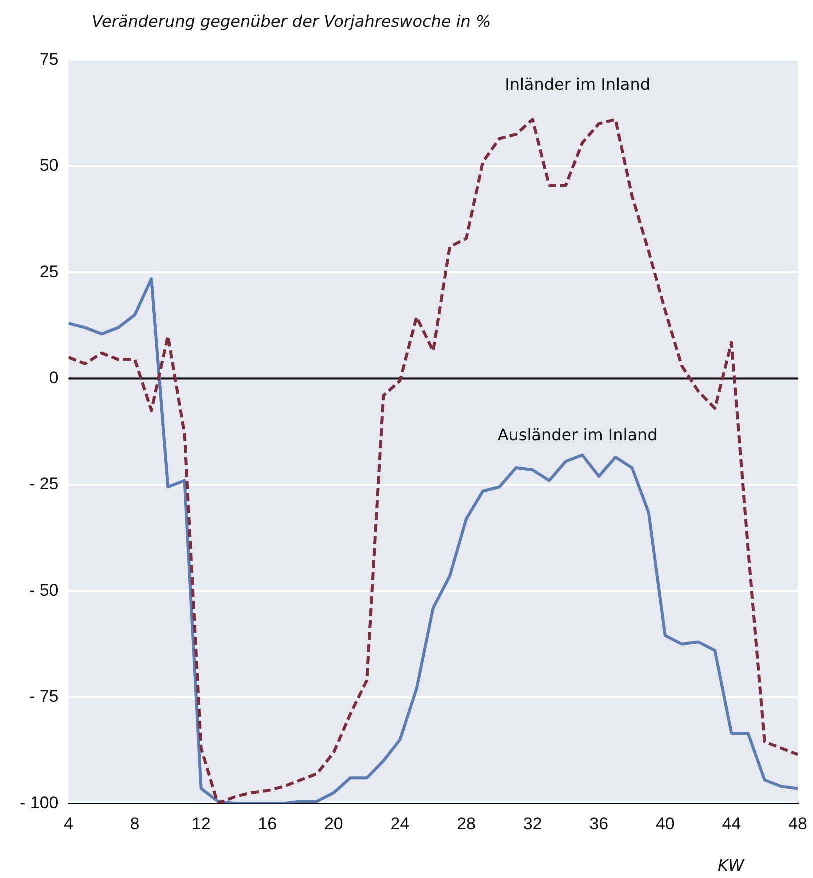 This screenshot has height=878, width=813. Describe the element at coordinates (532, 824) in the screenshot. I see `x-tick-label: 32` at that location.